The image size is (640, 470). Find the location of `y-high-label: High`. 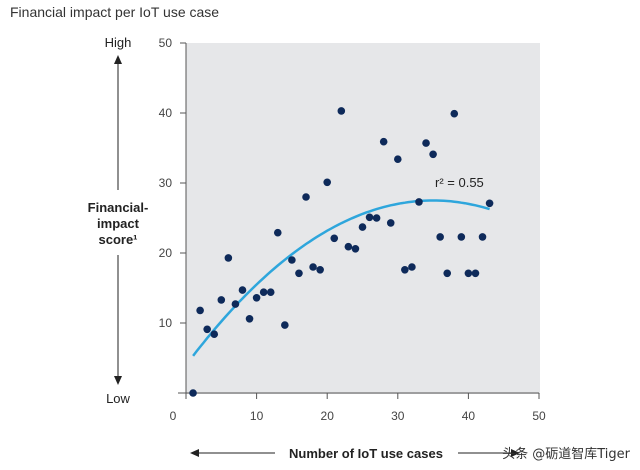

y-high-label: High is located at coordinates (118, 42).